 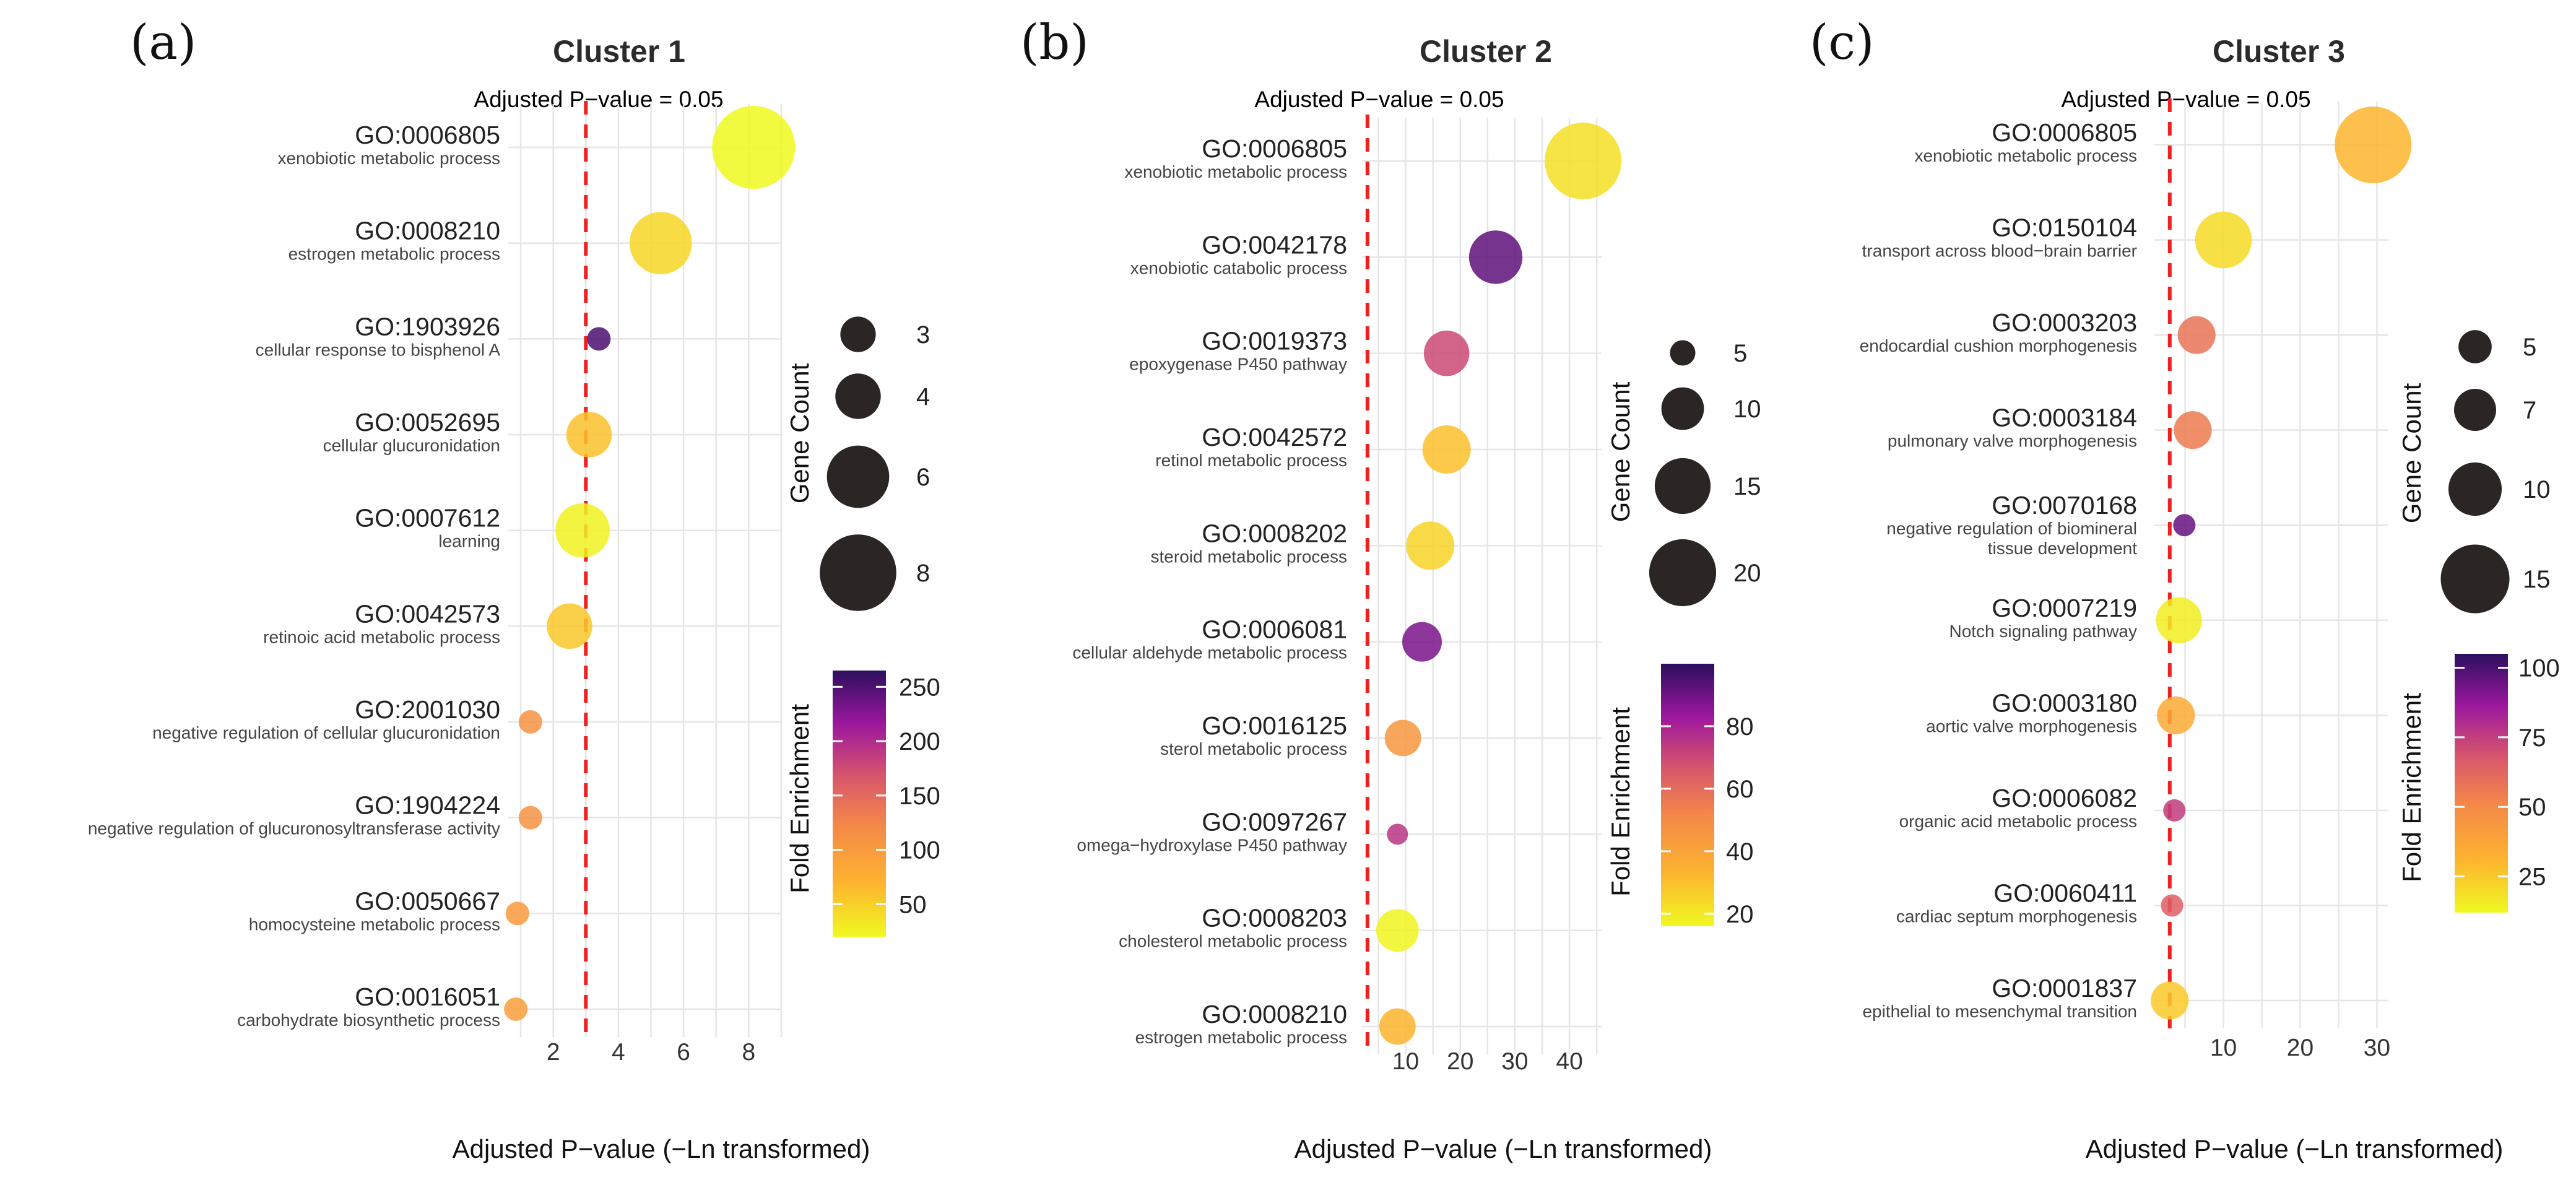 What do you see at coordinates (2532, 738) in the screenshot?
I see `colorbar-tick-label: 75` at bounding box center [2532, 738].